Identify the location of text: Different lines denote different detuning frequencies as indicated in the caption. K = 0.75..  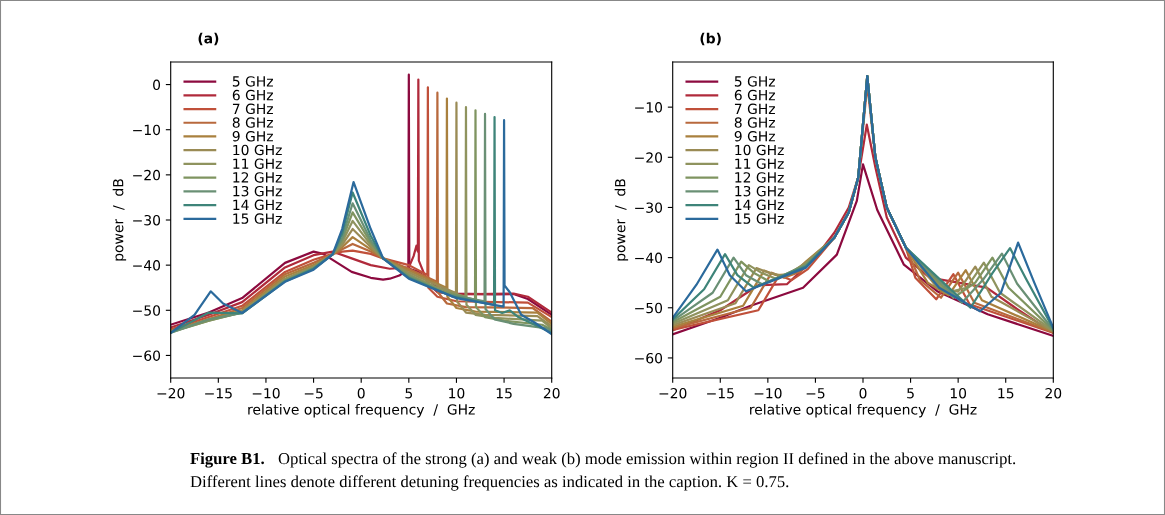
(489, 483).